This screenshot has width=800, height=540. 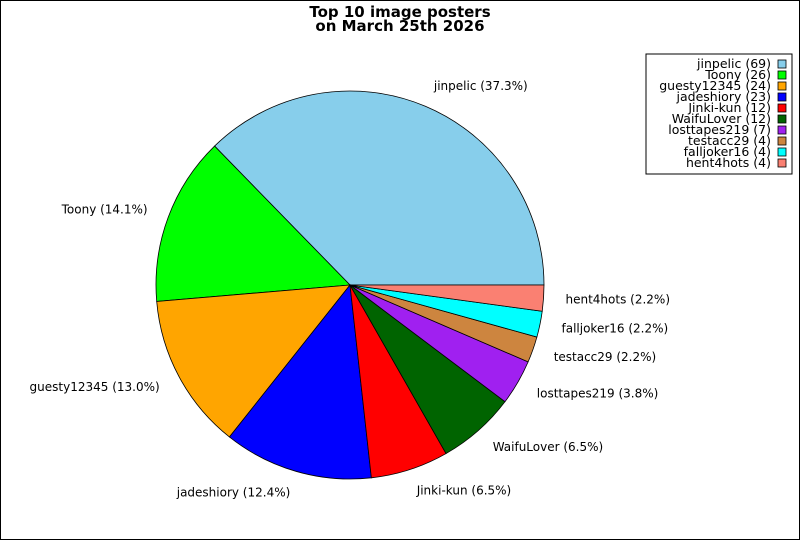 I want to click on legend-label-hent4hots: hent4hots (4), so click(x=728, y=162).